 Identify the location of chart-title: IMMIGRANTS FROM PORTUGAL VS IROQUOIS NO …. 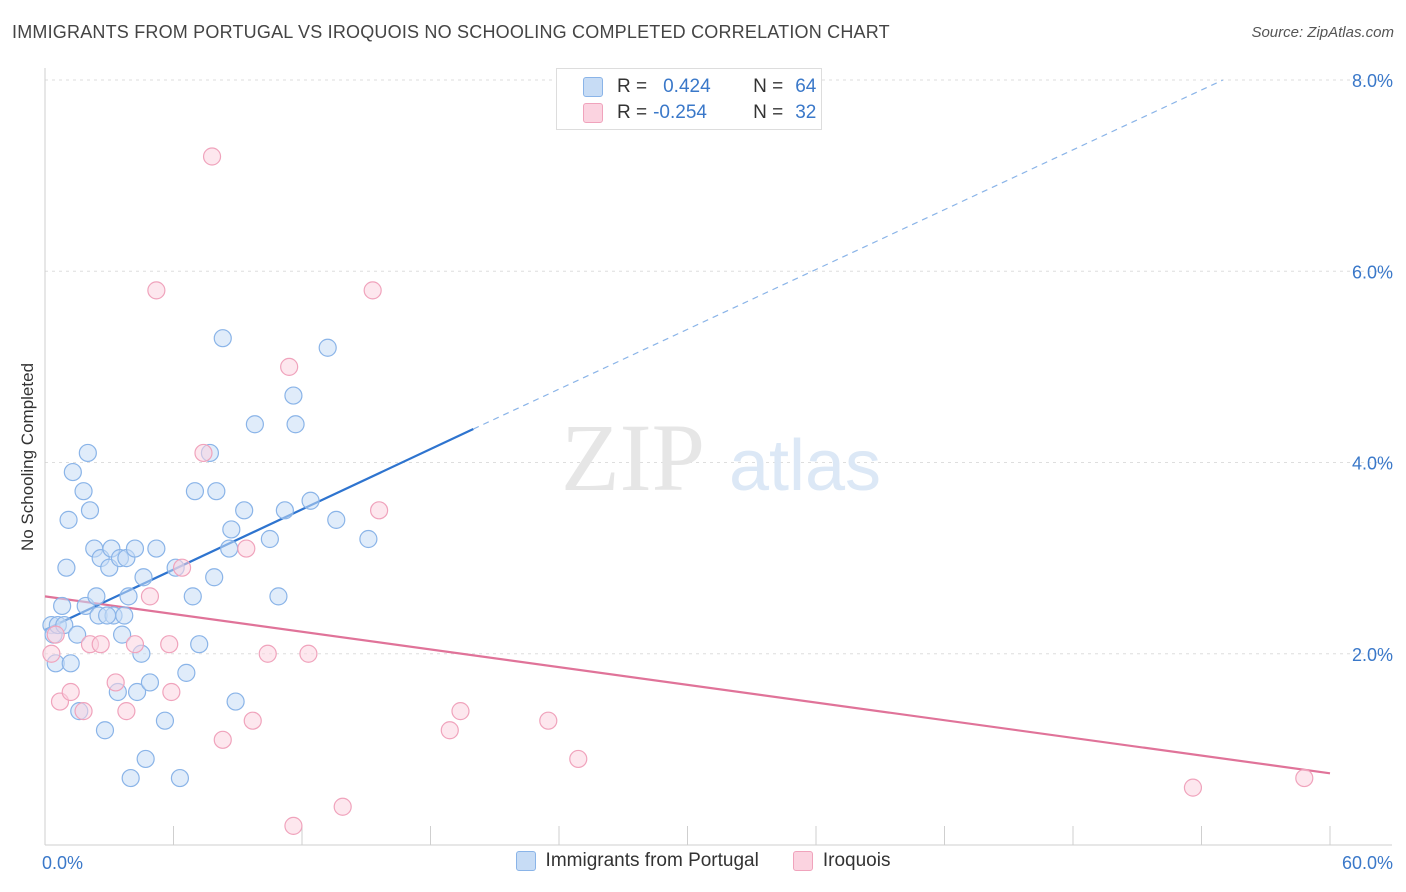
(451, 32).